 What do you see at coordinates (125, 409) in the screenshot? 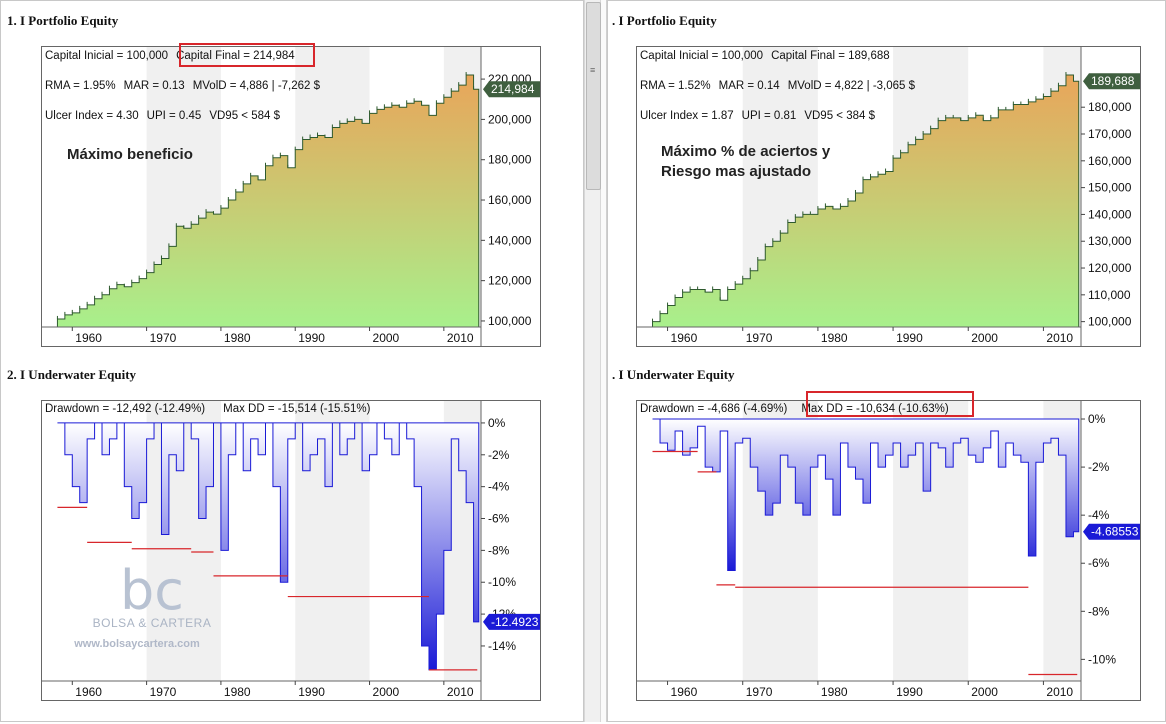
I see `drawdown-value: Drawdown = -12,492 (-12.49%)` at bounding box center [125, 409].